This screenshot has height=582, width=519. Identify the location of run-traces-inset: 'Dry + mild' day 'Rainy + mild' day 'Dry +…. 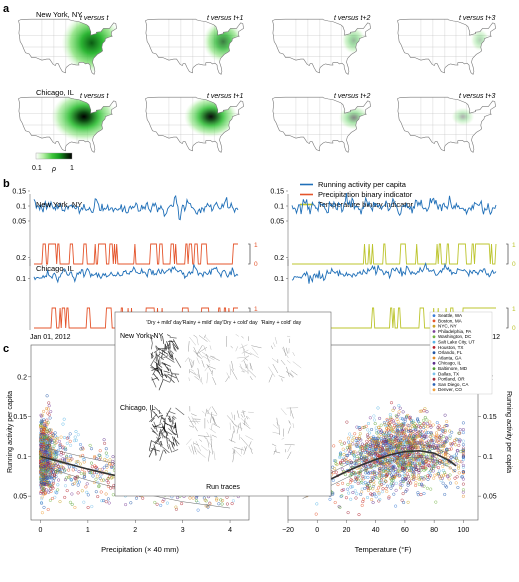
(223, 404).